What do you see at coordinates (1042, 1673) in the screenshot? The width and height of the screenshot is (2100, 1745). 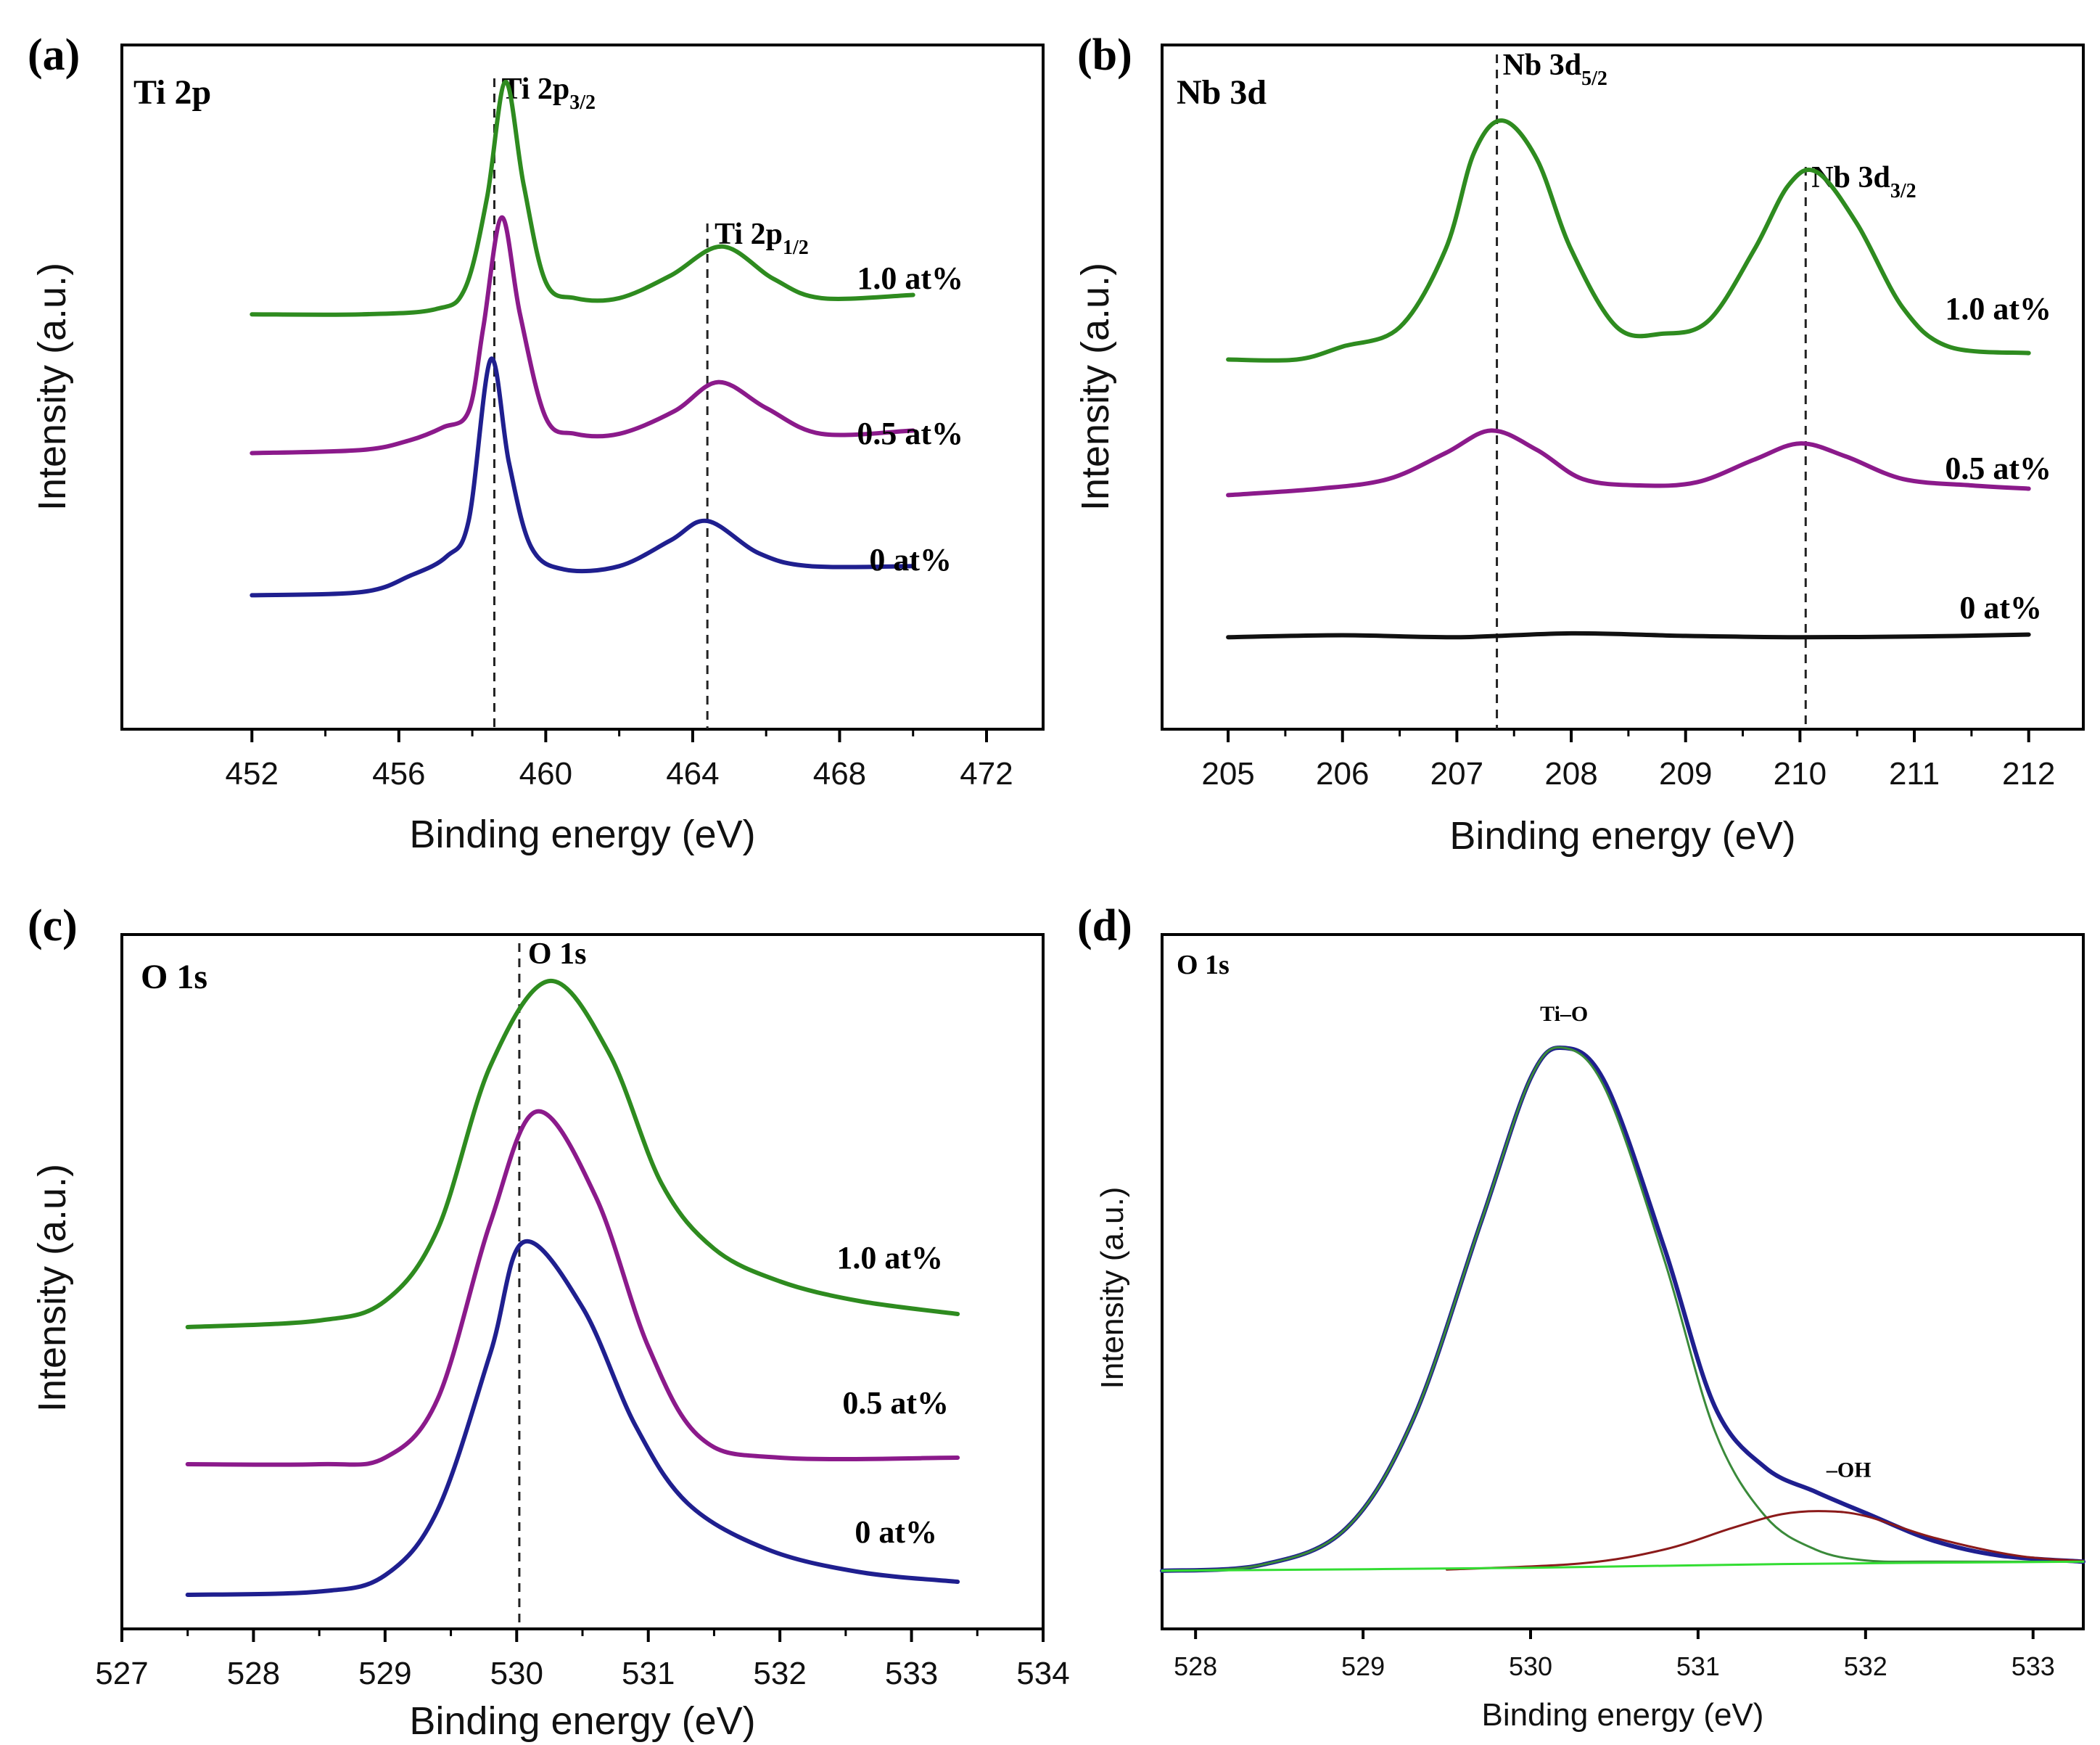 I see `x-tick-label: 534` at bounding box center [1042, 1673].